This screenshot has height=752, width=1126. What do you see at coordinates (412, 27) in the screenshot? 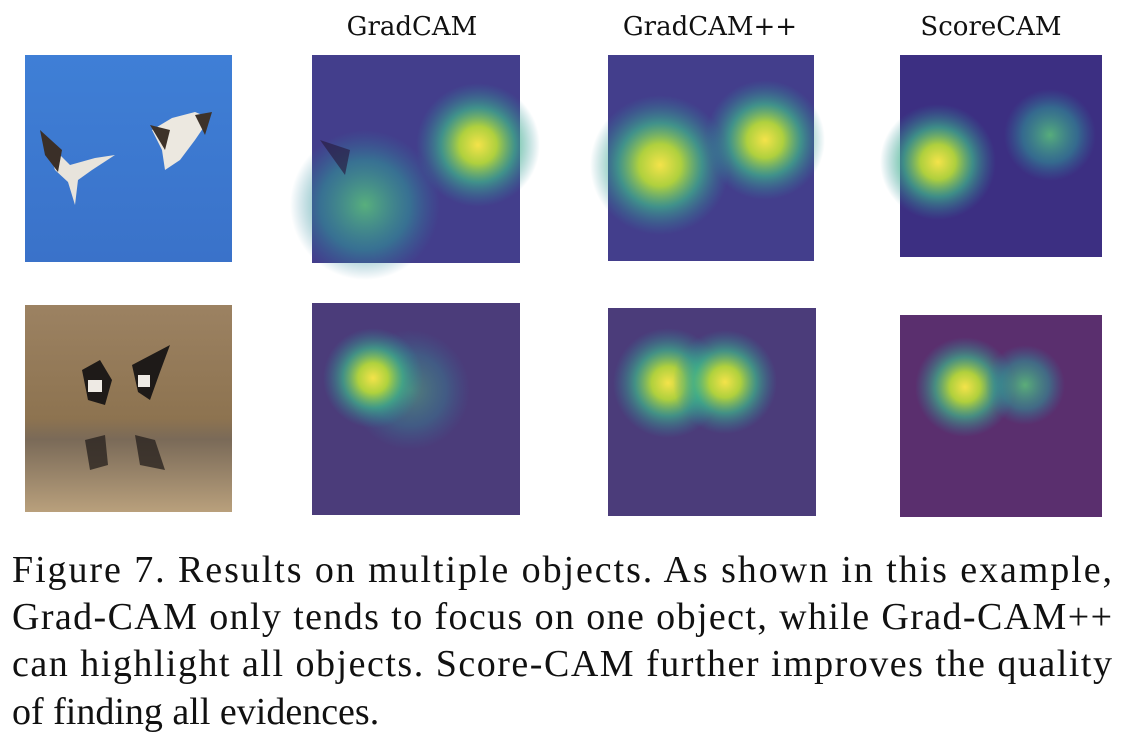
I see `column-header: GradCAM` at bounding box center [412, 27].